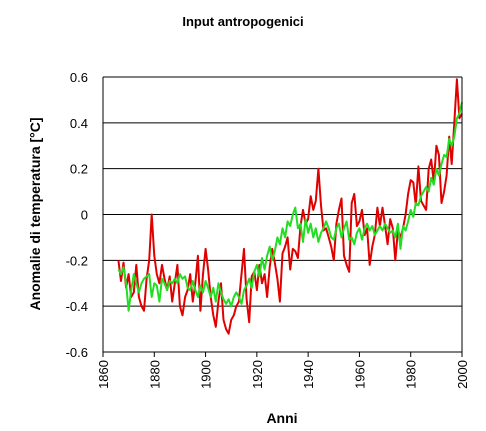  I want to click on y-tick-label: 0.6, so click(79, 77).